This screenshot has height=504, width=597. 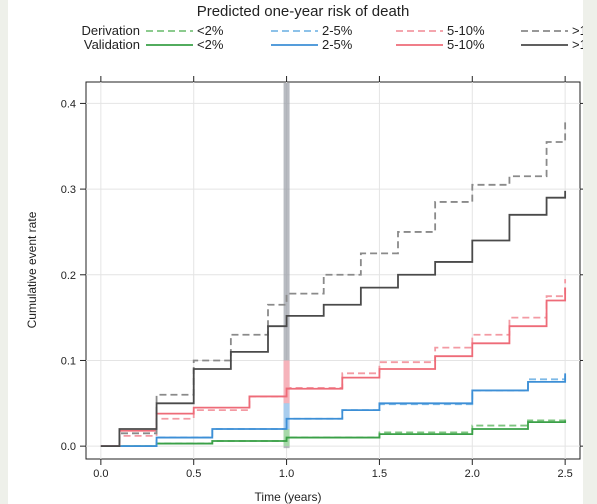 What do you see at coordinates (68, 447) in the screenshot?
I see `y-tick-label: 0.0` at bounding box center [68, 447].